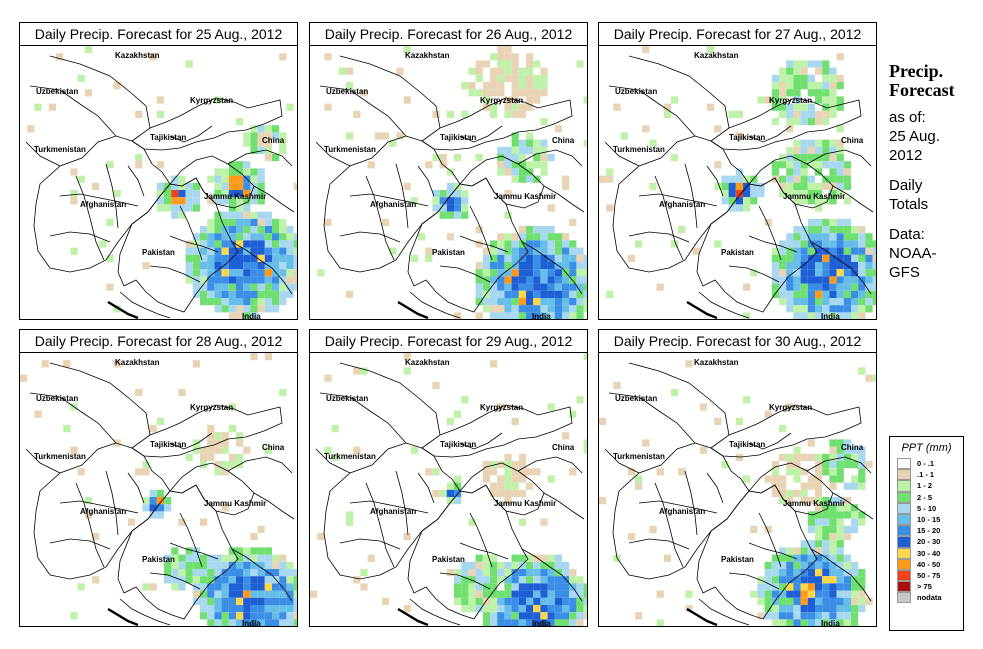 The image size is (983, 649). What do you see at coordinates (906, 185) in the screenshot?
I see `daily-line: Daily` at bounding box center [906, 185].